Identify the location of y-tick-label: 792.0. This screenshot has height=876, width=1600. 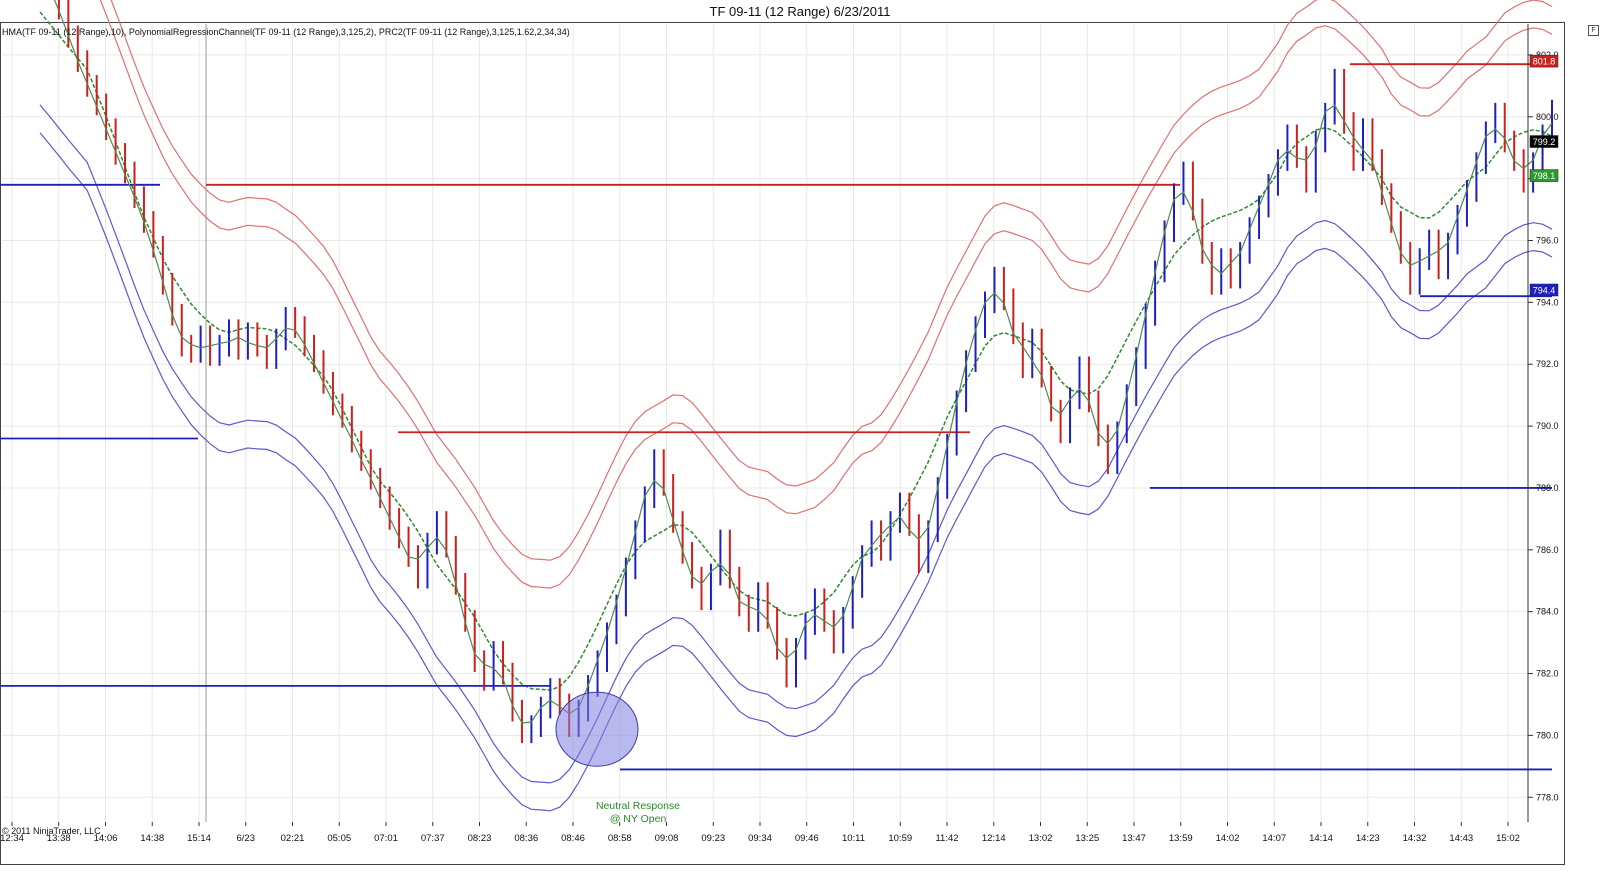
(1547, 364).